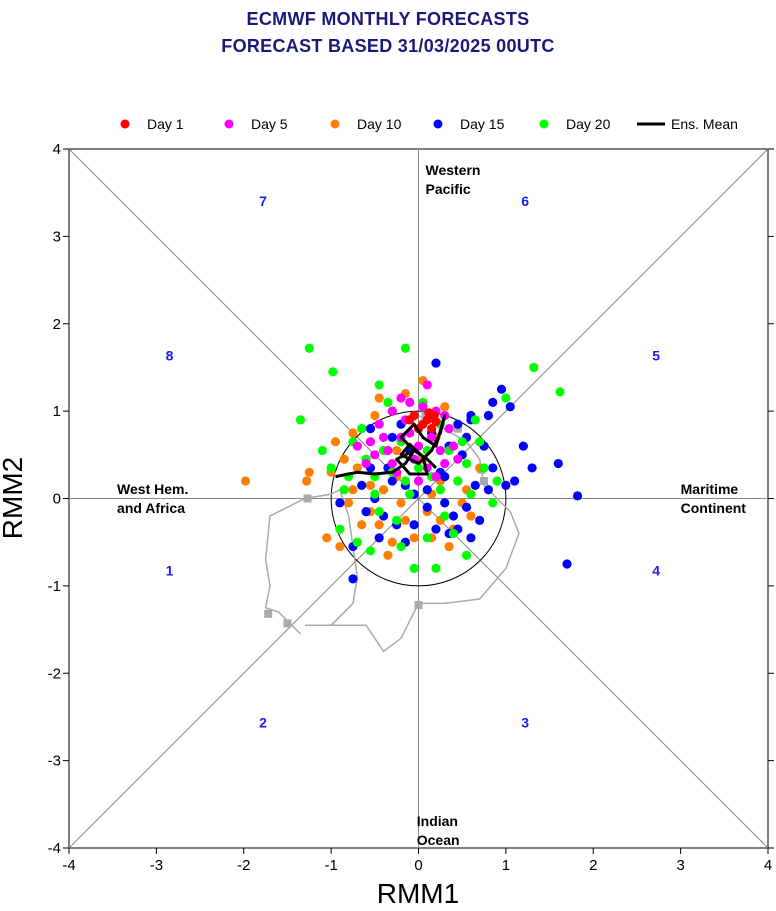 This screenshot has height=911, width=776. What do you see at coordinates (438, 830) in the screenshot?
I see `region-label: Indian Ocean` at bounding box center [438, 830].